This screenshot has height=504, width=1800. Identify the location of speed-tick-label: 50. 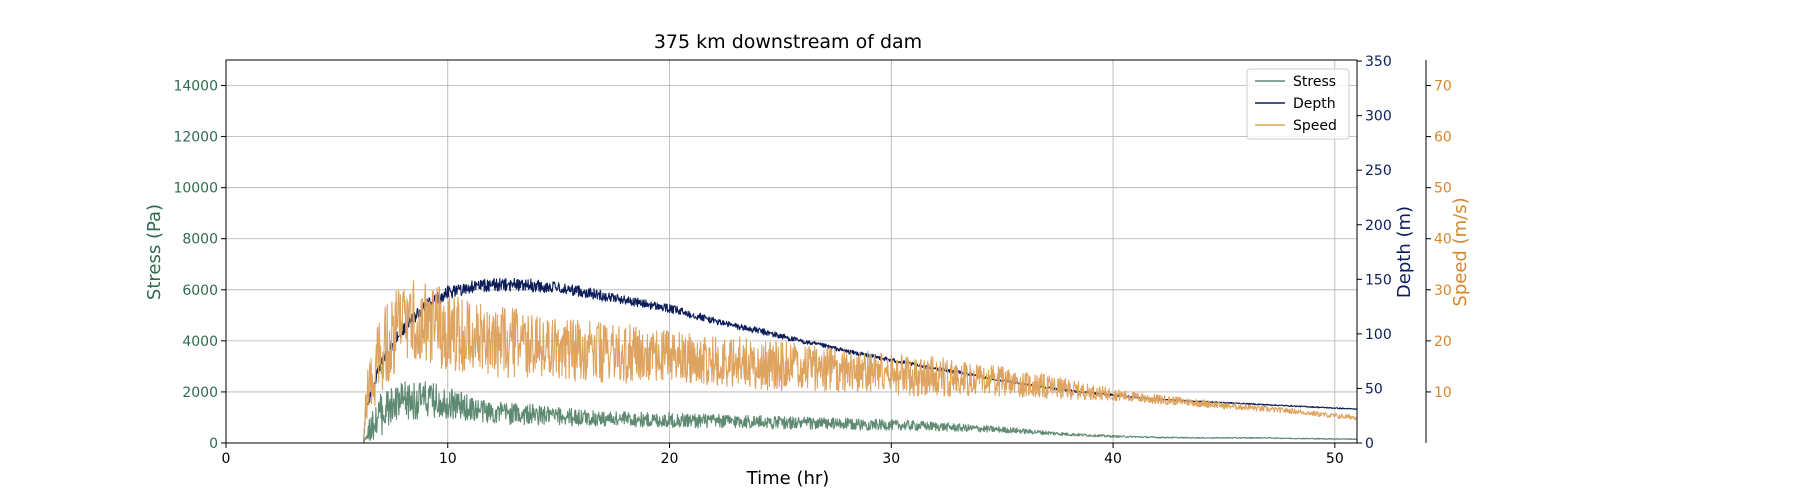
(1443, 189).